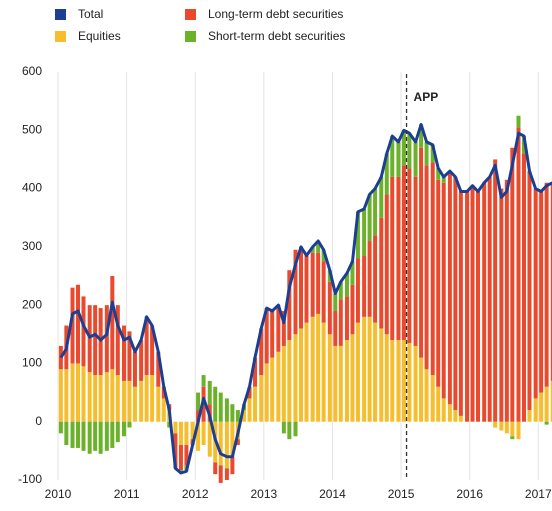 The width and height of the screenshot is (552, 511). I want to click on annotation-label: APP, so click(426, 97).